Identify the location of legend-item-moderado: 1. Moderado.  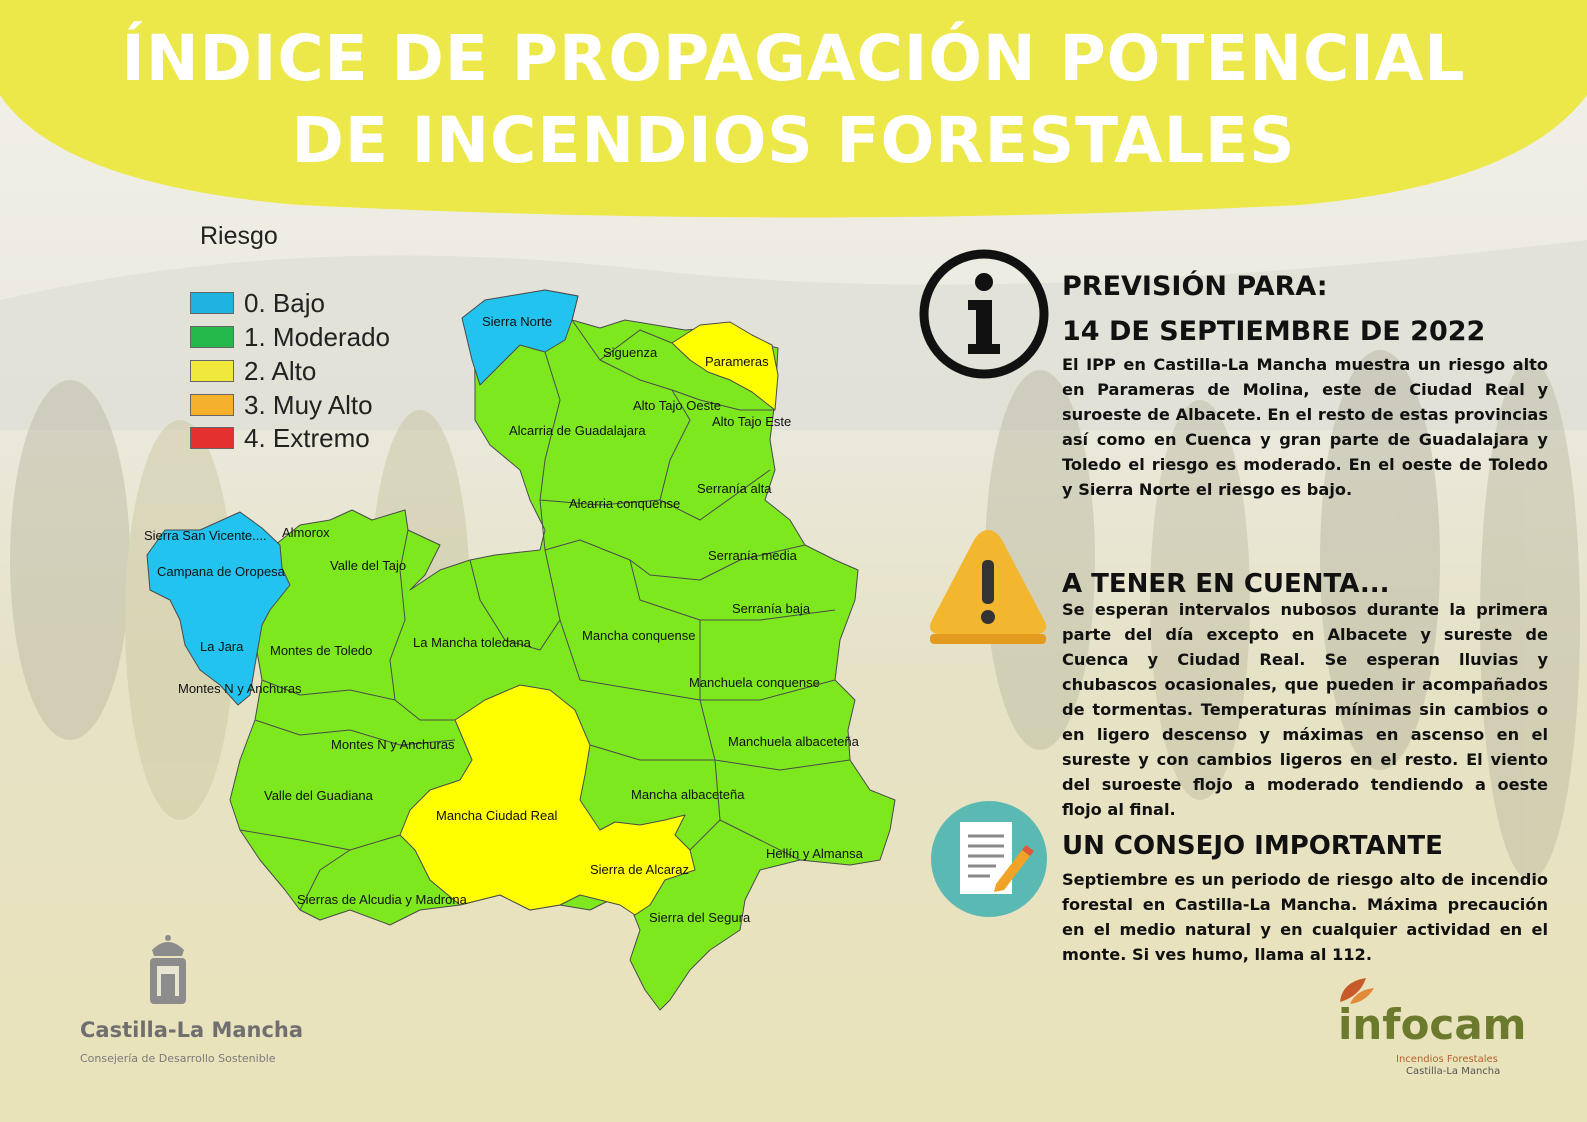
(290, 336).